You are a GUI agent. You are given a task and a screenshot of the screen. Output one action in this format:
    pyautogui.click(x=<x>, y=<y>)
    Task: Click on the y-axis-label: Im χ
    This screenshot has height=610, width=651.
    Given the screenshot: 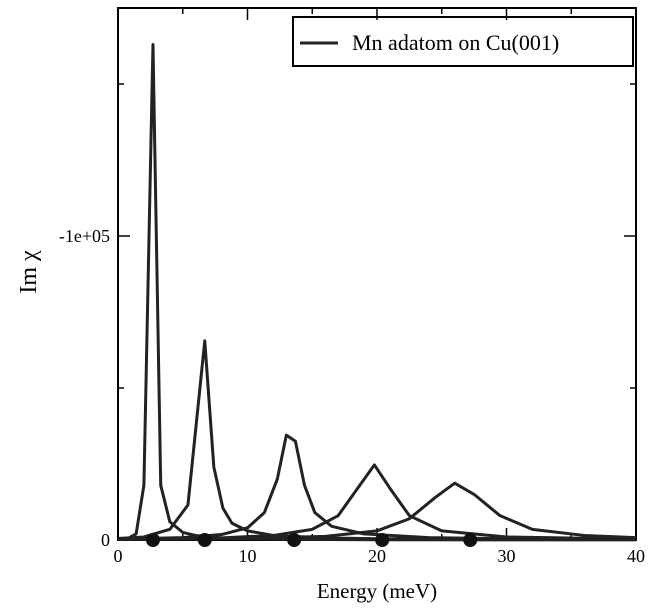 What is the action you would take?
    pyautogui.click(x=29, y=272)
    